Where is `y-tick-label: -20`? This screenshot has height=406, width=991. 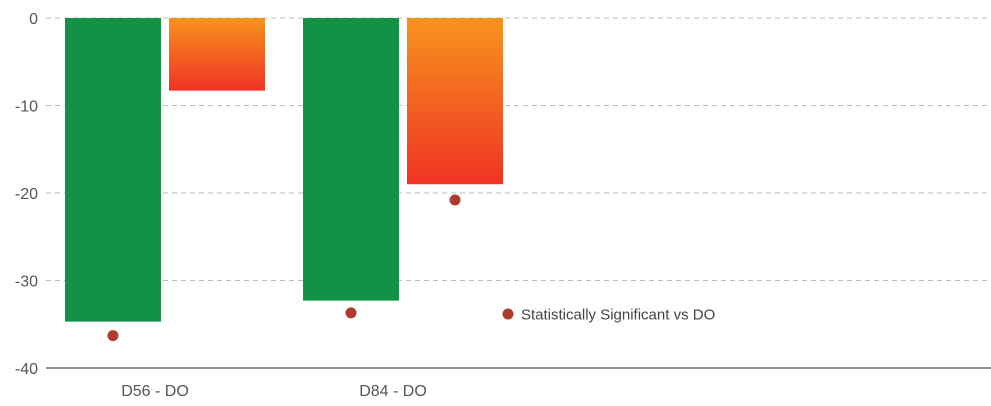
y-tick-label: -20 is located at coordinates (26, 194).